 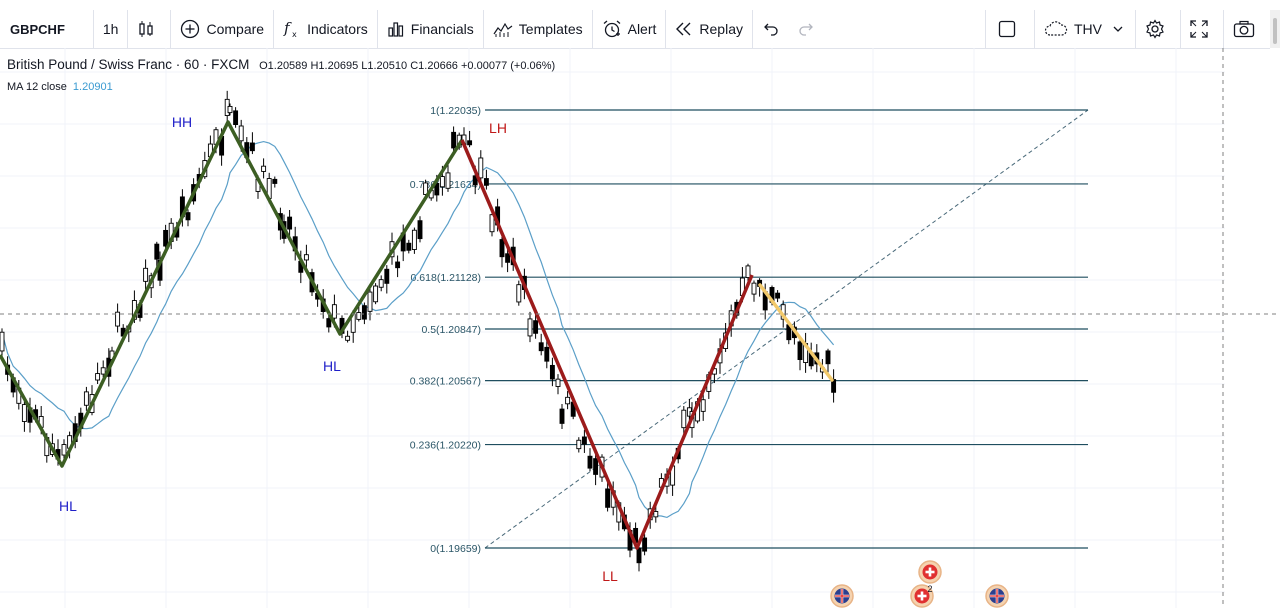 What do you see at coordinates (128, 64) in the screenshot?
I see `symbol-title: British Pound / Swiss Franc · 60 · FXCM` at bounding box center [128, 64].